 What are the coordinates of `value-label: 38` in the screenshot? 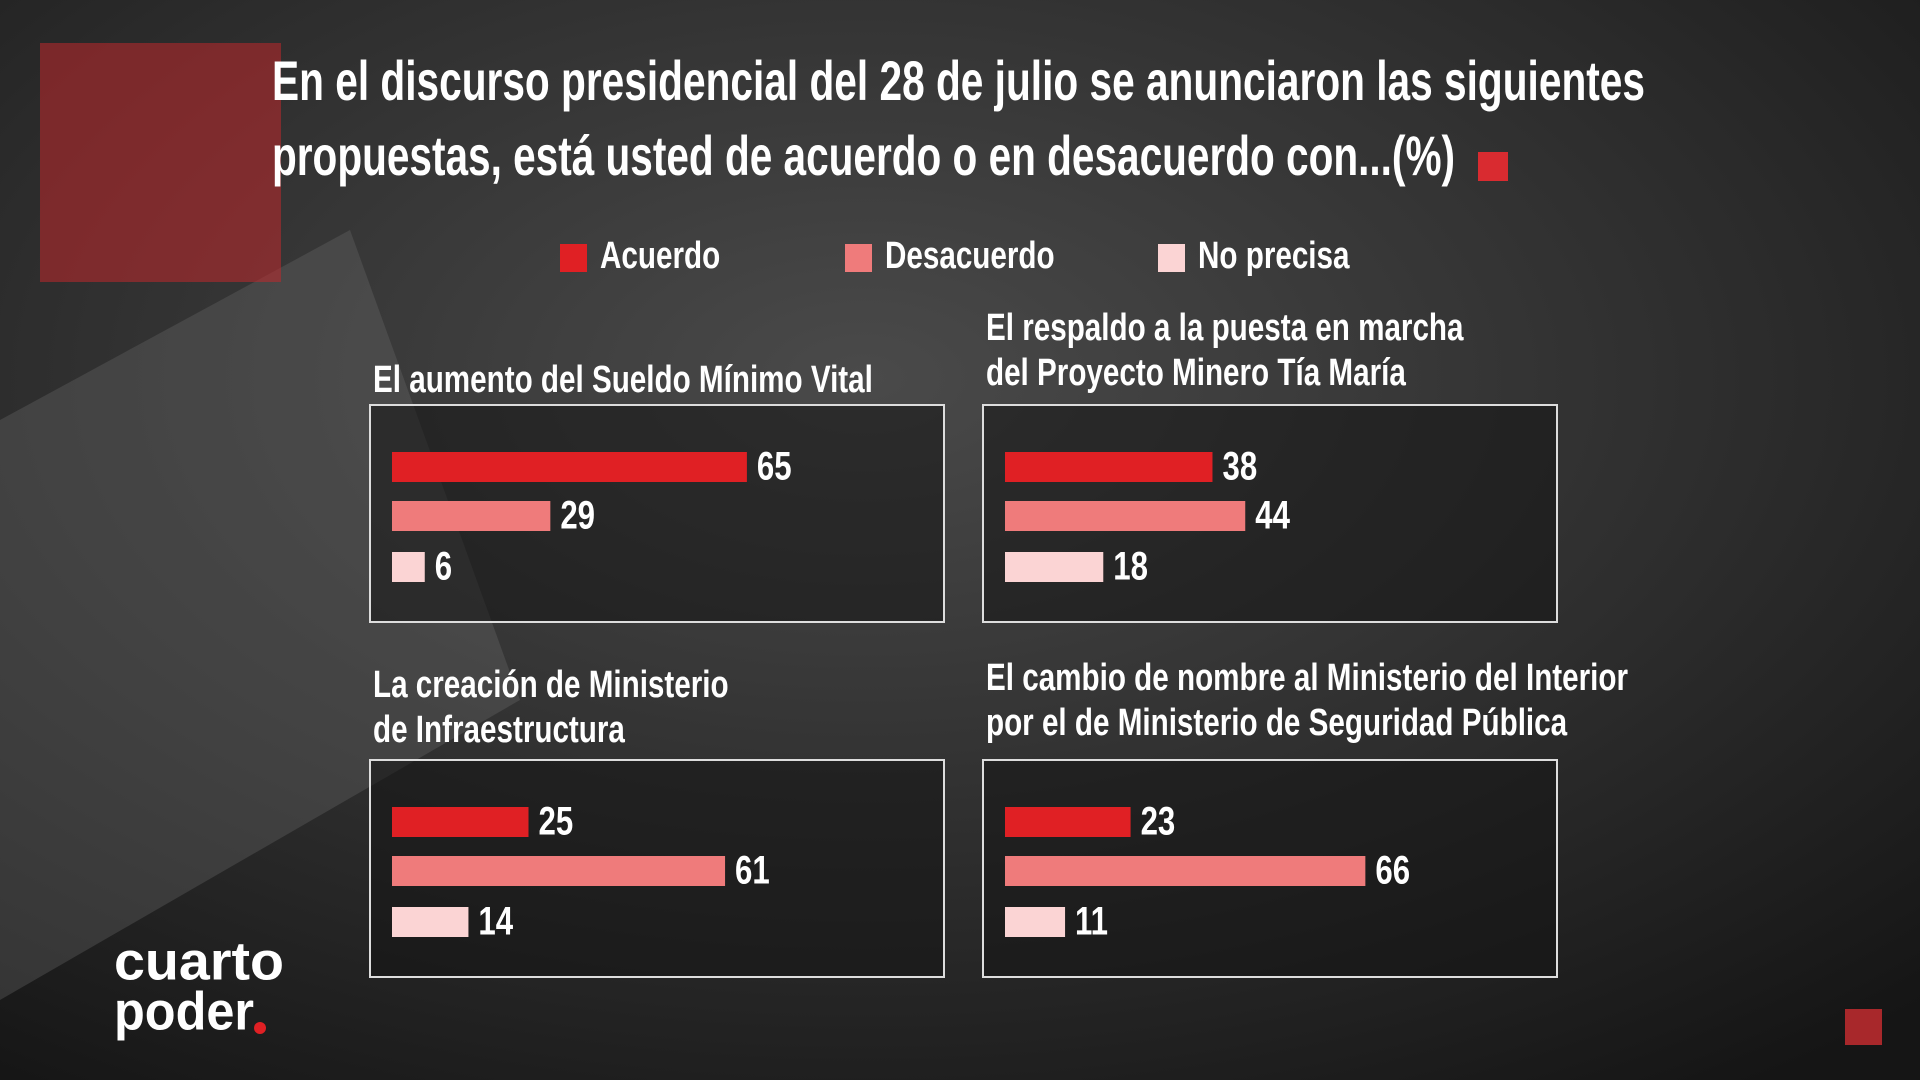 It's located at (1239, 466).